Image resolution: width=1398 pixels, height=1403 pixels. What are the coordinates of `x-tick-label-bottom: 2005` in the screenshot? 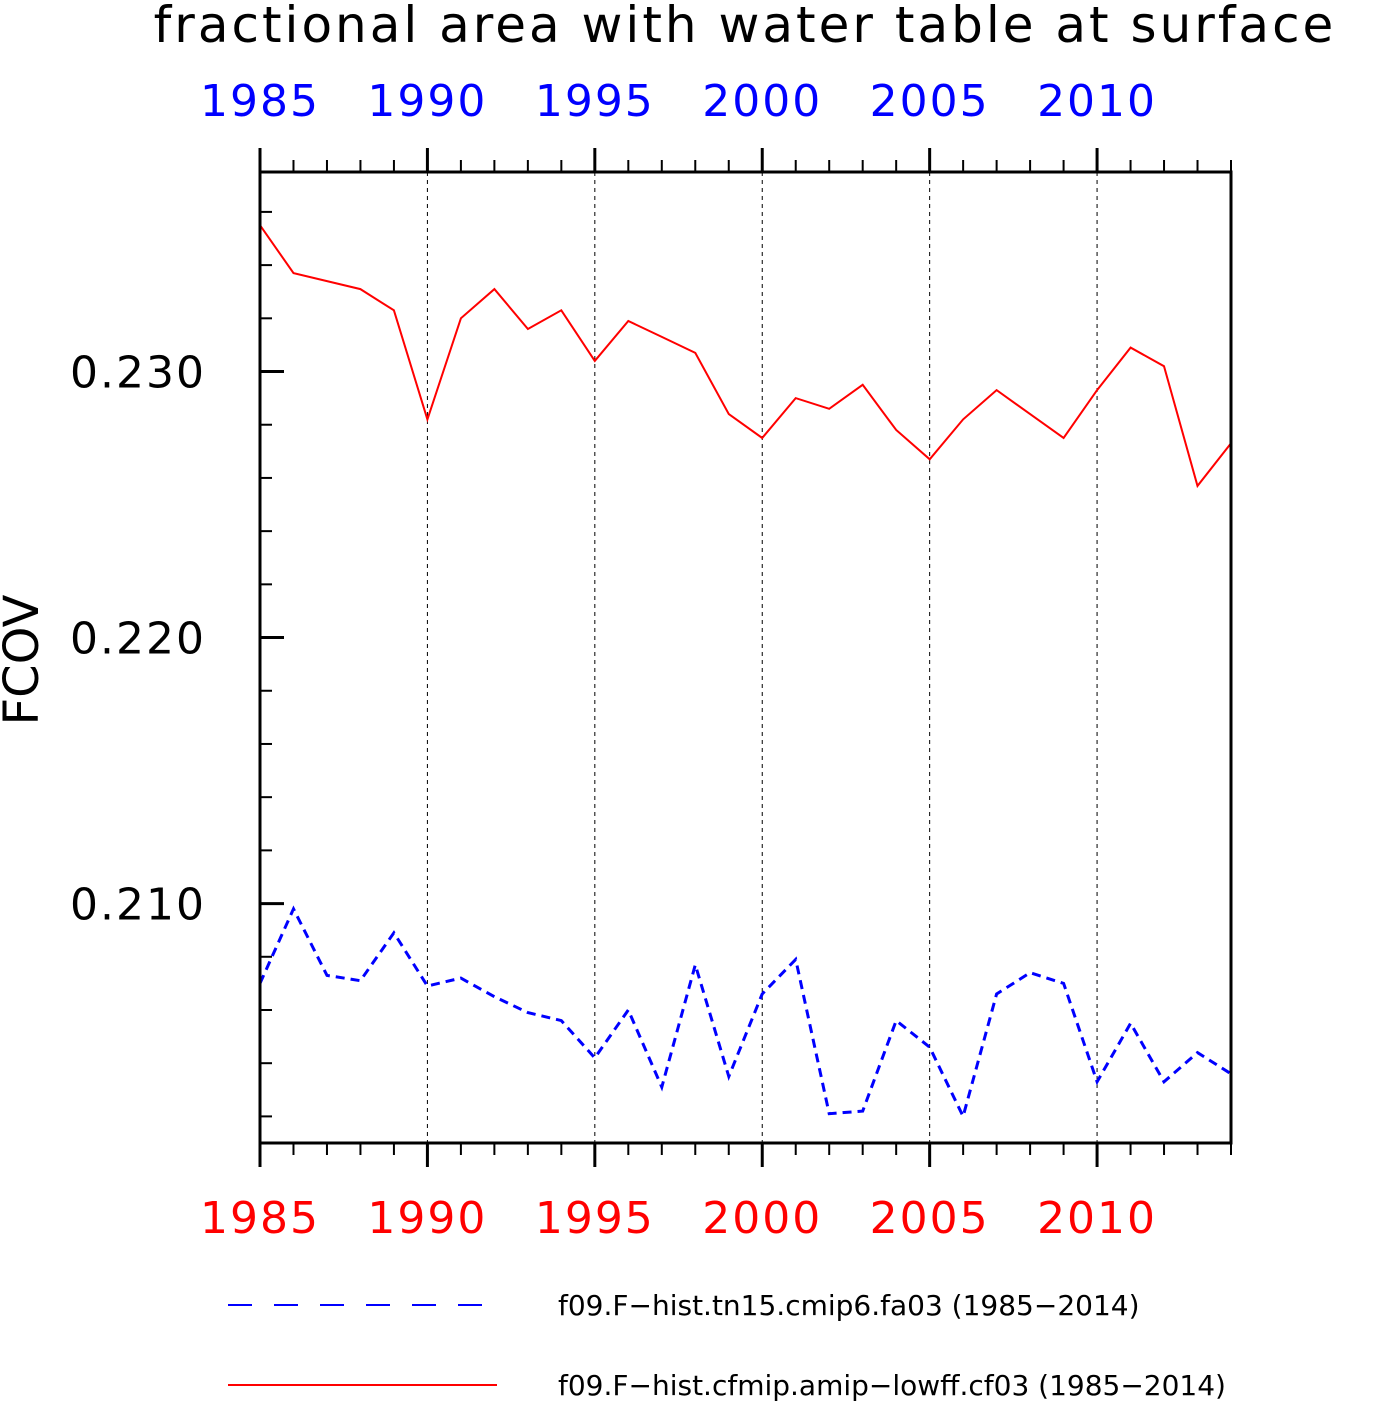 It's located at (930, 1218).